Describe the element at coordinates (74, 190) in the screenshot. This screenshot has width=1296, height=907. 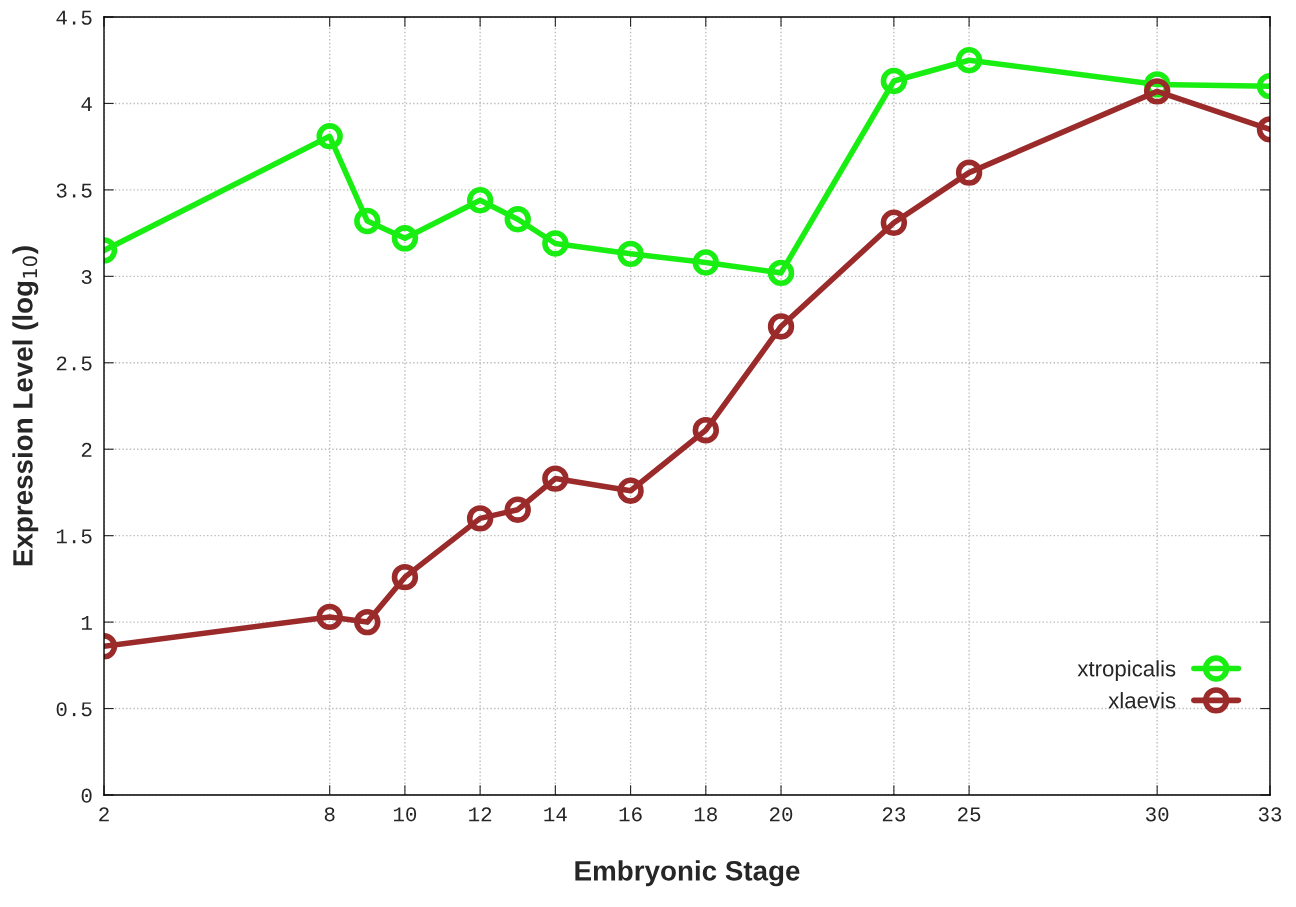
I see `y-tick-label: 3.5` at that location.